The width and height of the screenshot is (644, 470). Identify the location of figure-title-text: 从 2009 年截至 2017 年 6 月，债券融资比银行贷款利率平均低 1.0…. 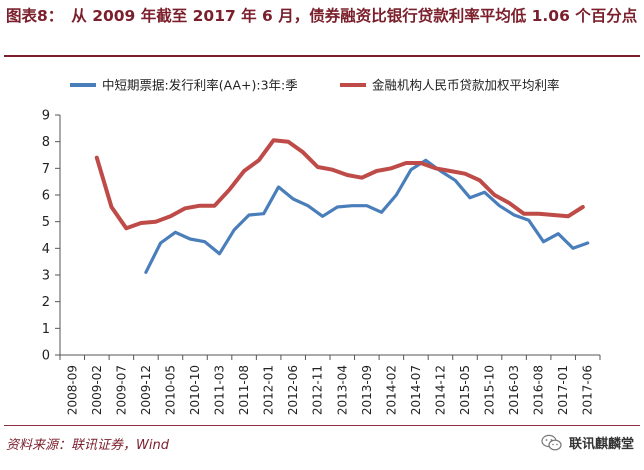
(354, 16).